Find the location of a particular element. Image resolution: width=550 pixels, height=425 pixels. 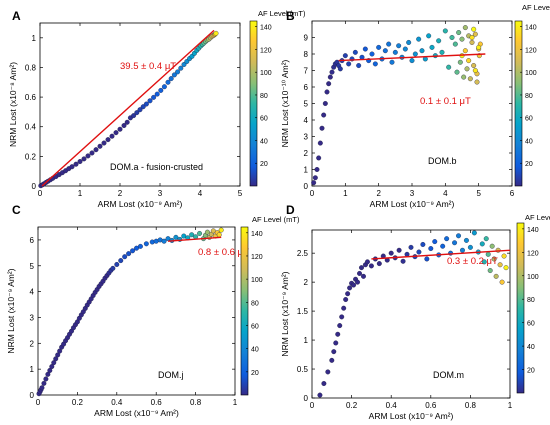

colorbar-tick-label: 120 is located at coordinates (257, 257).